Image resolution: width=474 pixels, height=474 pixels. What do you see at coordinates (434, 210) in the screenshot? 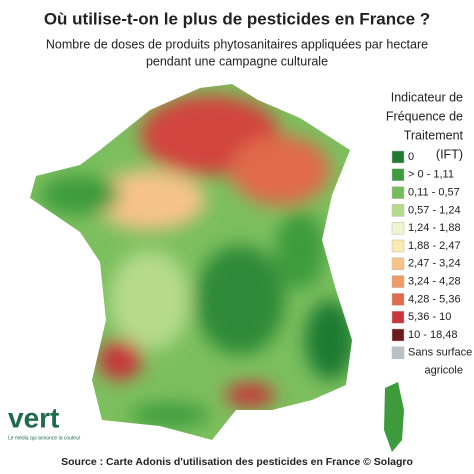
I see `legend-label: 0,57 - 1,24` at bounding box center [434, 210].